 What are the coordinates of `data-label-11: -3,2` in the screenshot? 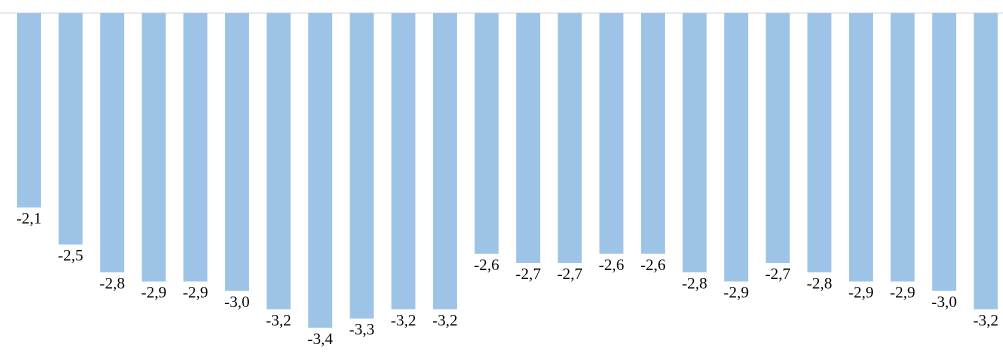 It's located at (444, 320).